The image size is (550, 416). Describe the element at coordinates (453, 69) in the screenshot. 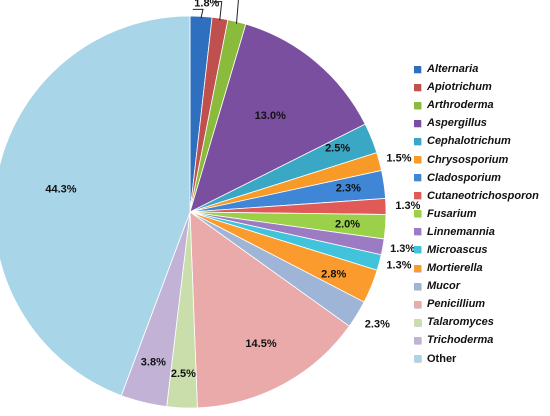

I see `legend-label: Alternaria` at that location.